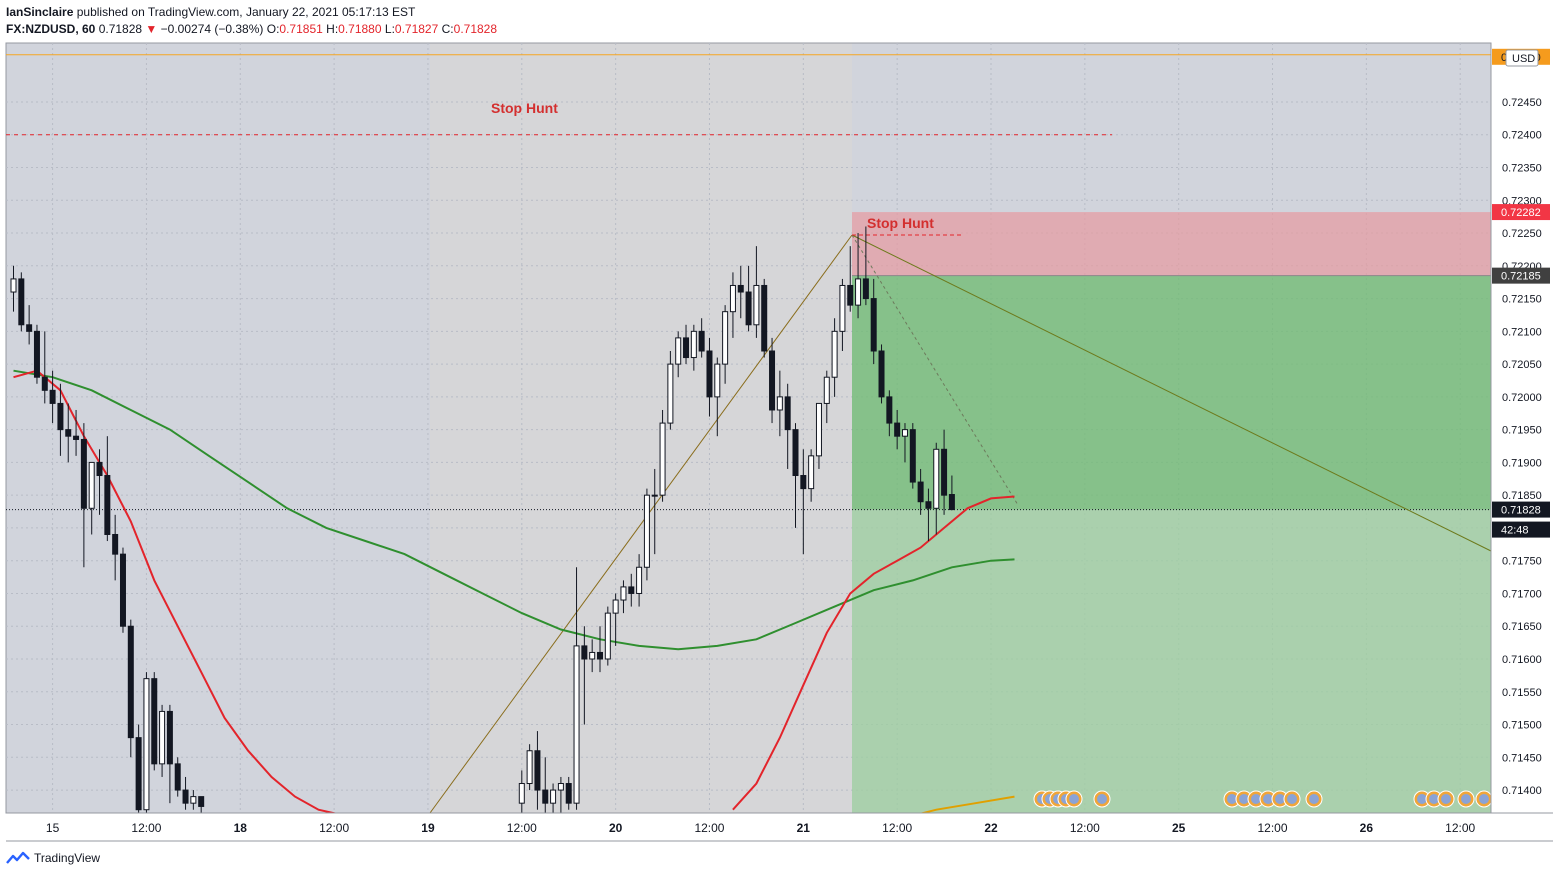 Image resolution: width=1559 pixels, height=879 pixels. What do you see at coordinates (1171, 393) in the screenshot?
I see `trend-line-down` at bounding box center [1171, 393].